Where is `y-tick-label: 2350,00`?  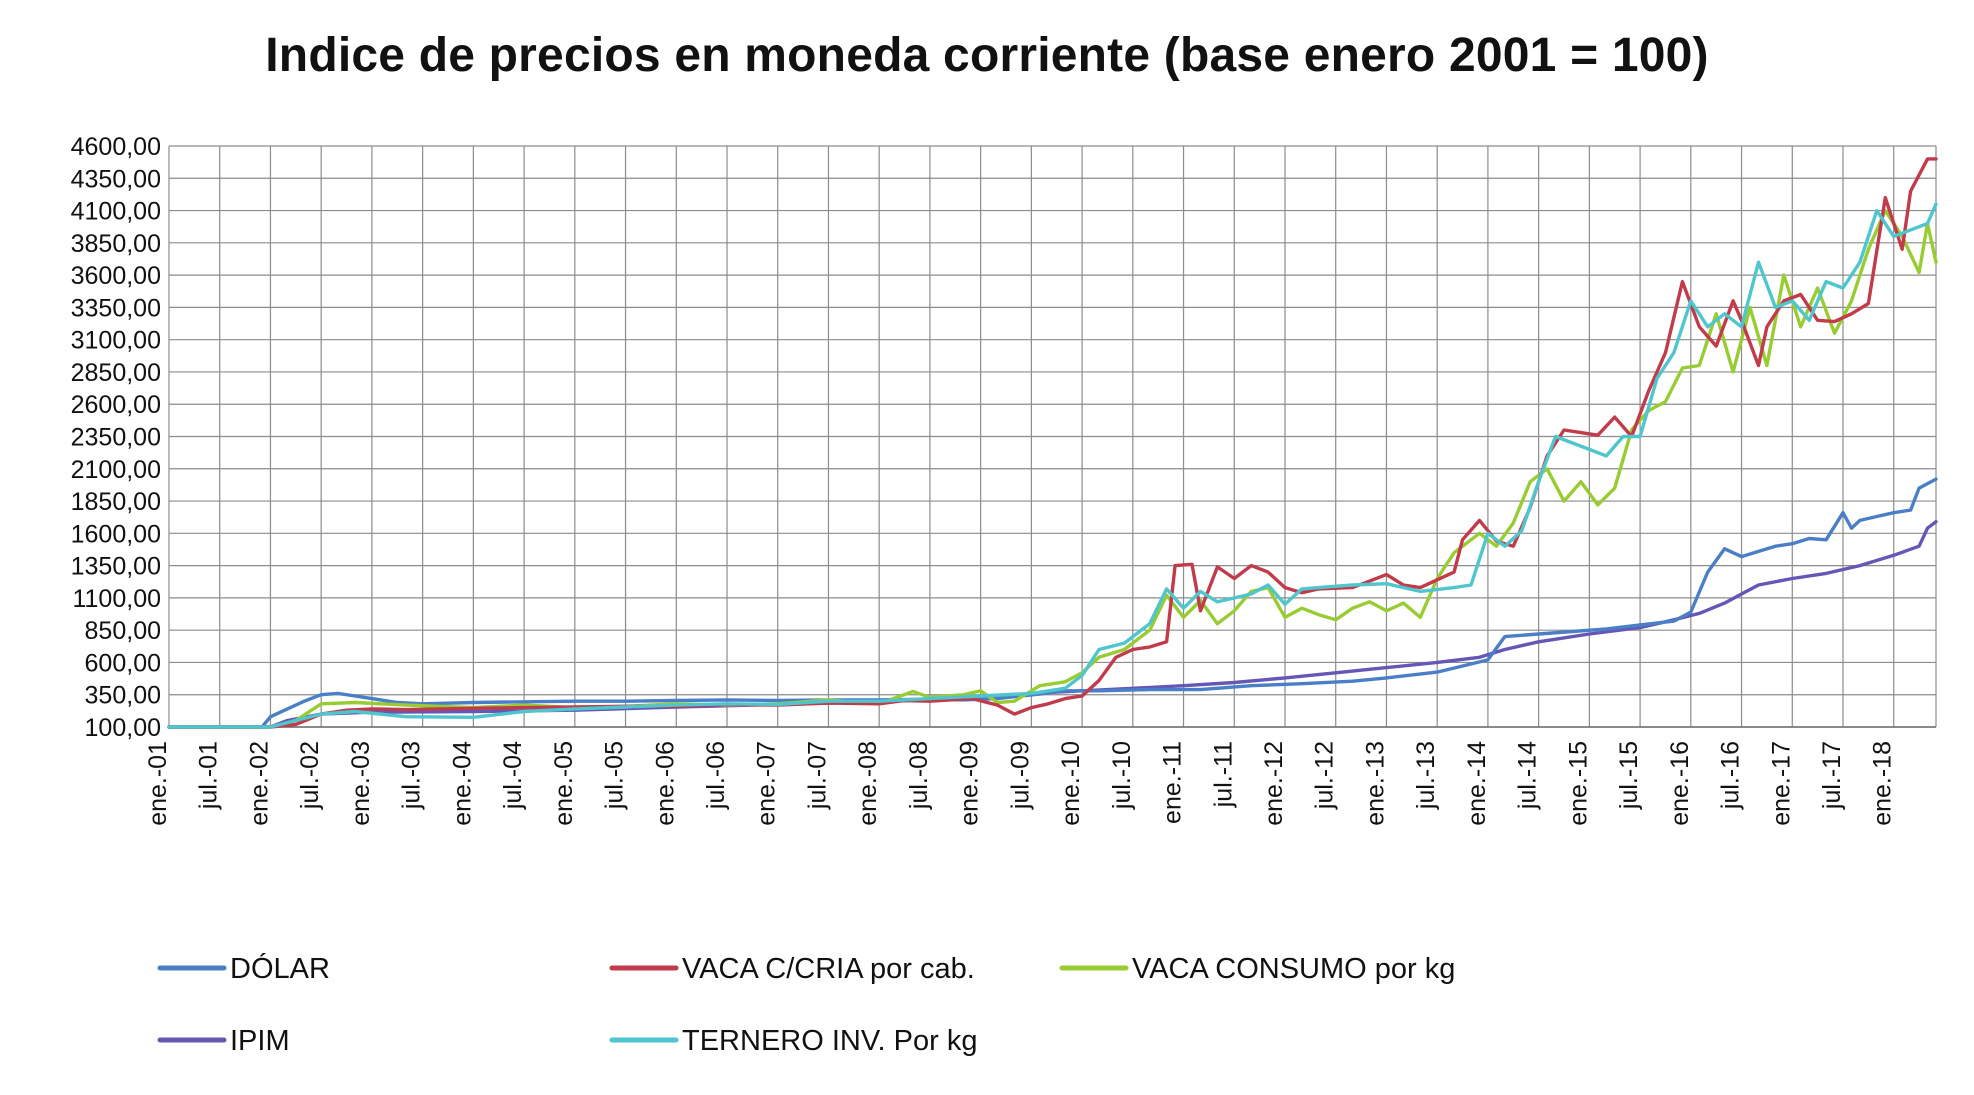
y-tick-label: 2350,00 is located at coordinates (116, 438).